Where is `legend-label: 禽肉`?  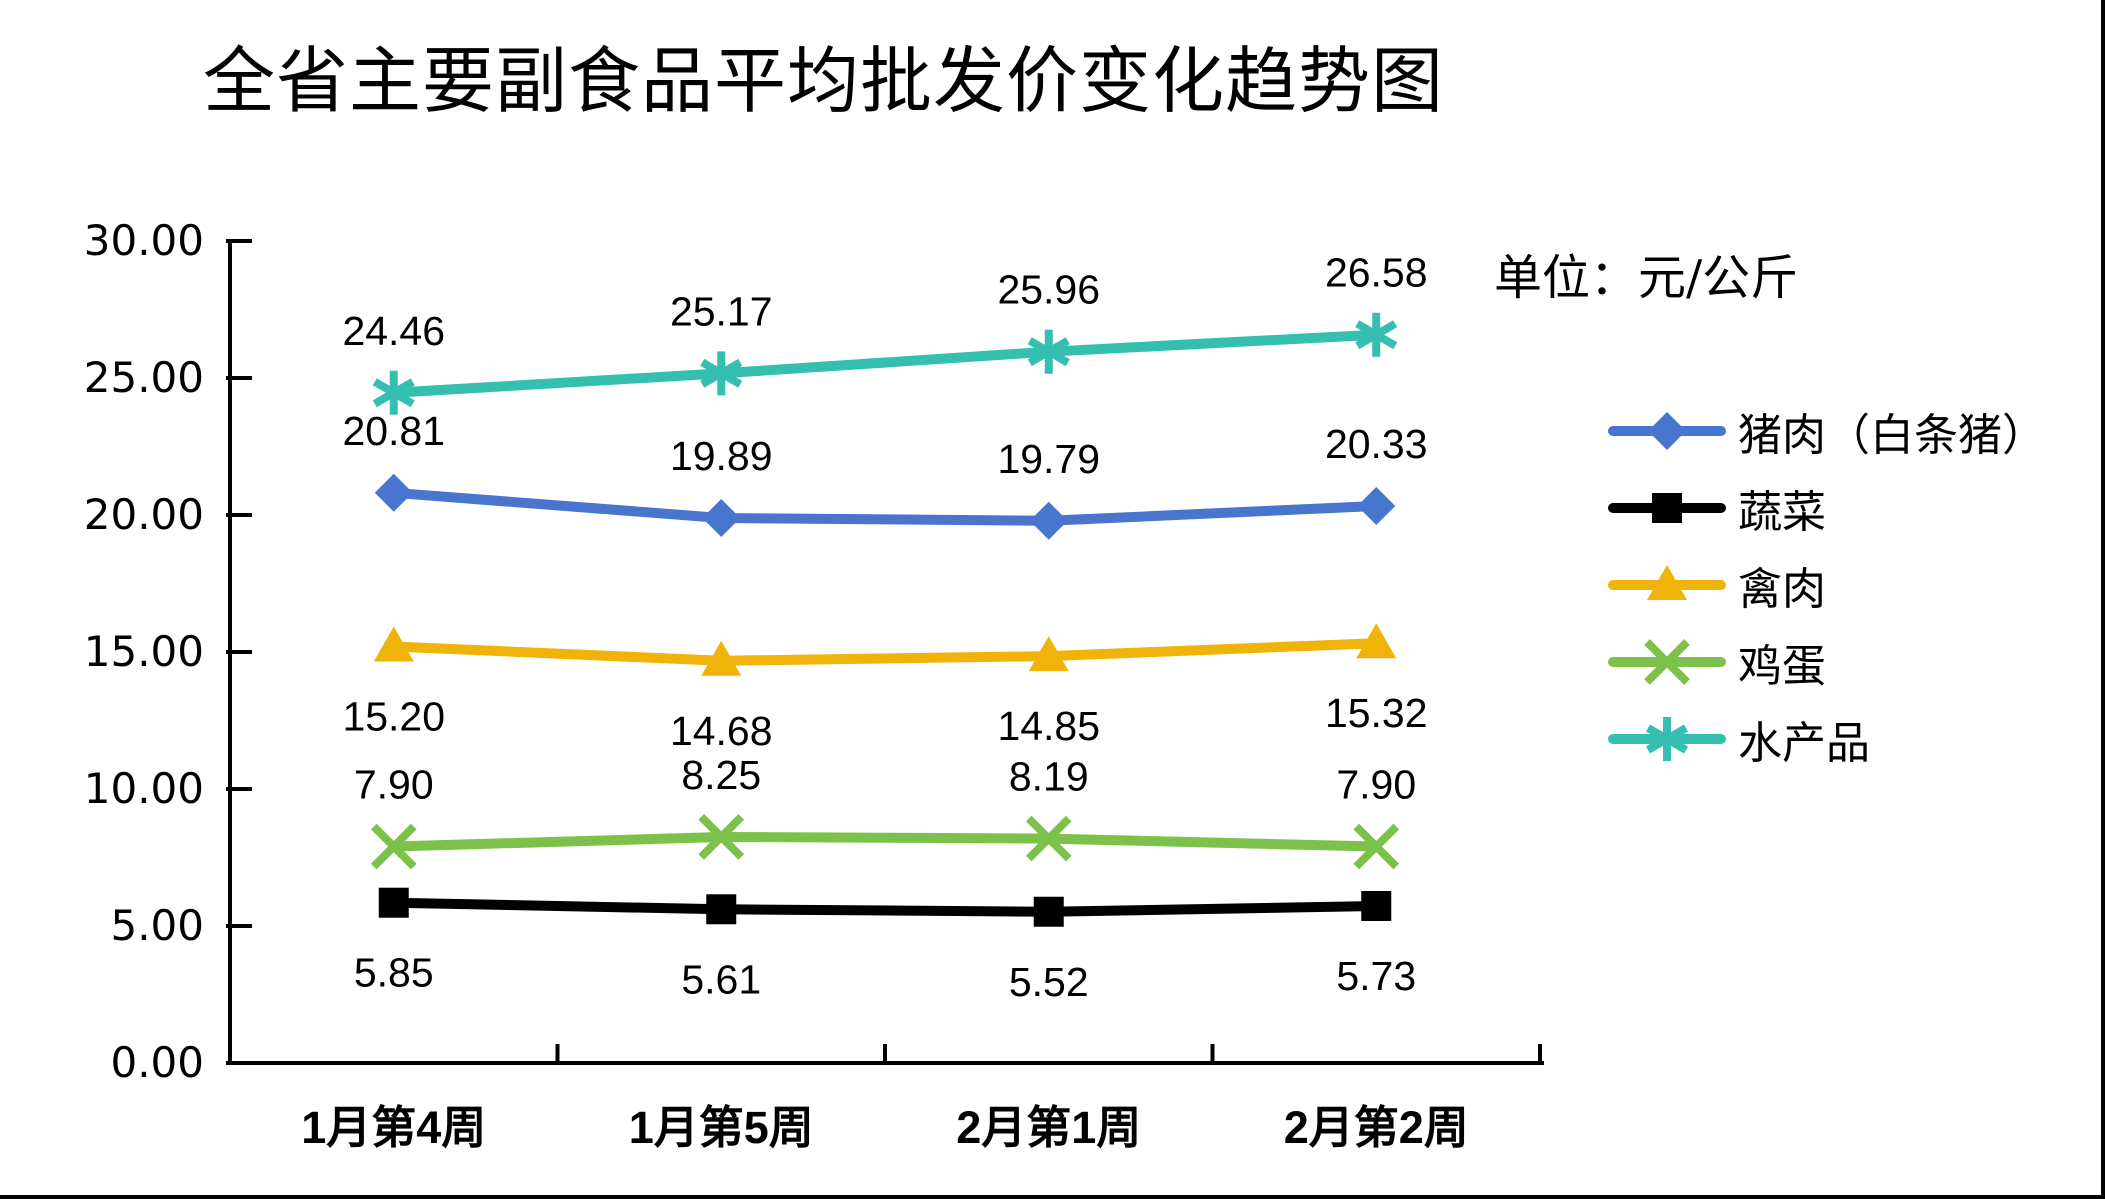 legend-label: 禽肉 is located at coordinates (1782, 589).